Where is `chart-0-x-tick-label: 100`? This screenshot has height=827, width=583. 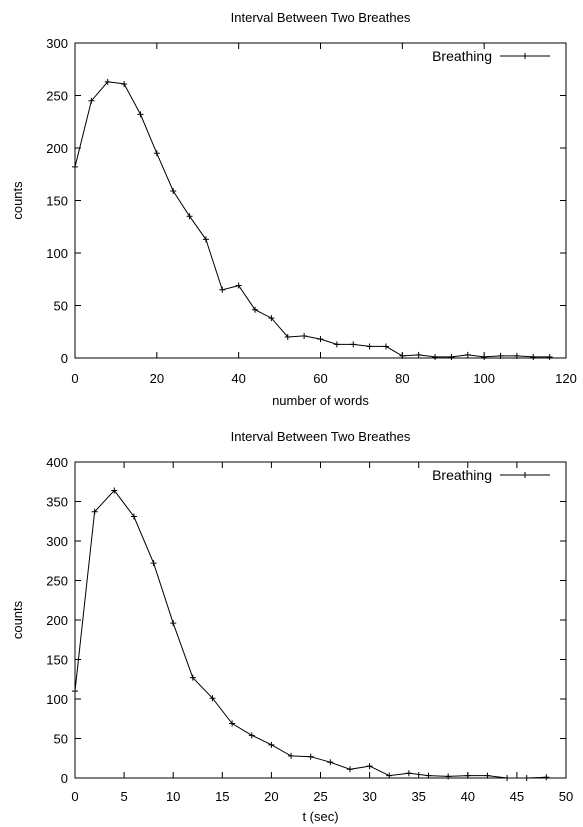 chart-0-x-tick-label: 100 is located at coordinates (484, 378).